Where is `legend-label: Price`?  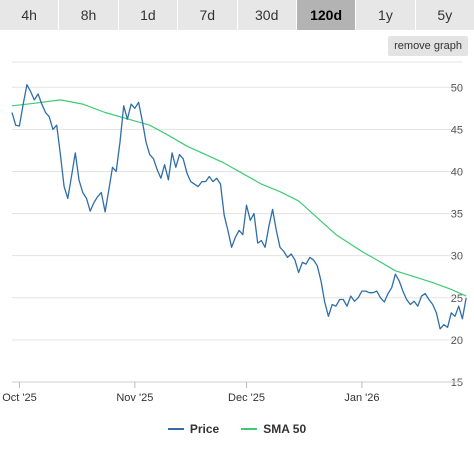
legend-label: Price is located at coordinates (204, 429).